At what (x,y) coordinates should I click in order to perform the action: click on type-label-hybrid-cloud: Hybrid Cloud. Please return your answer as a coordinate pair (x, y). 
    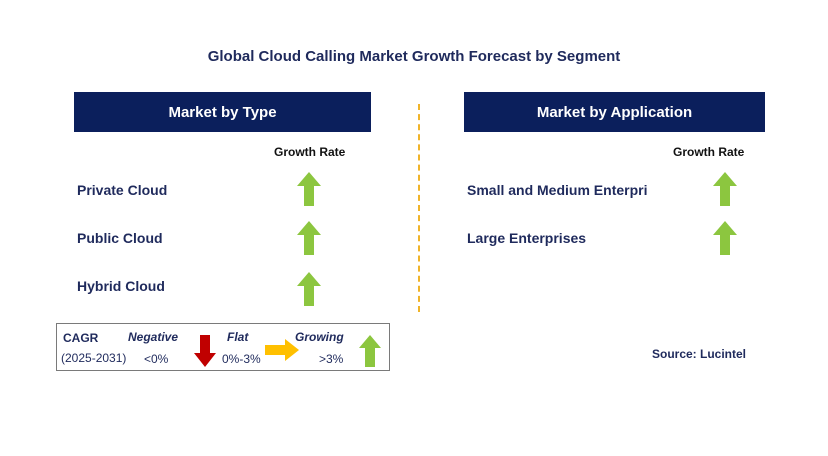
    Looking at the image, I should click on (121, 286).